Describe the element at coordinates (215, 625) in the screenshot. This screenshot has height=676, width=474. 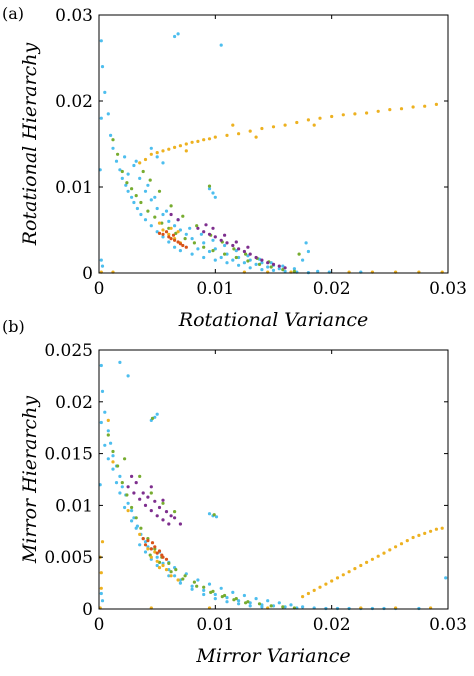
I see `panel-b-x-tick-label-1: 0.01` at that location.